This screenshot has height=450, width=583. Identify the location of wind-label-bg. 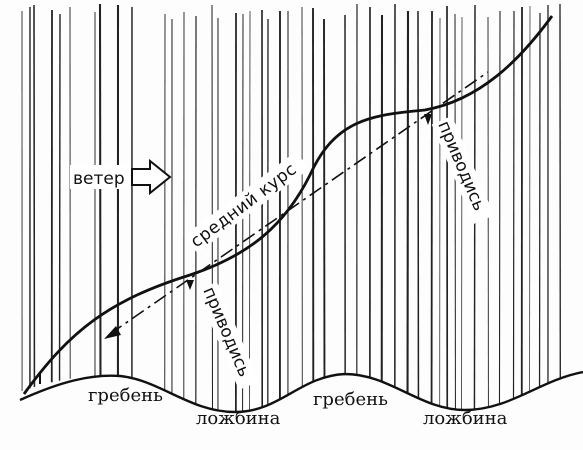
(100, 177).